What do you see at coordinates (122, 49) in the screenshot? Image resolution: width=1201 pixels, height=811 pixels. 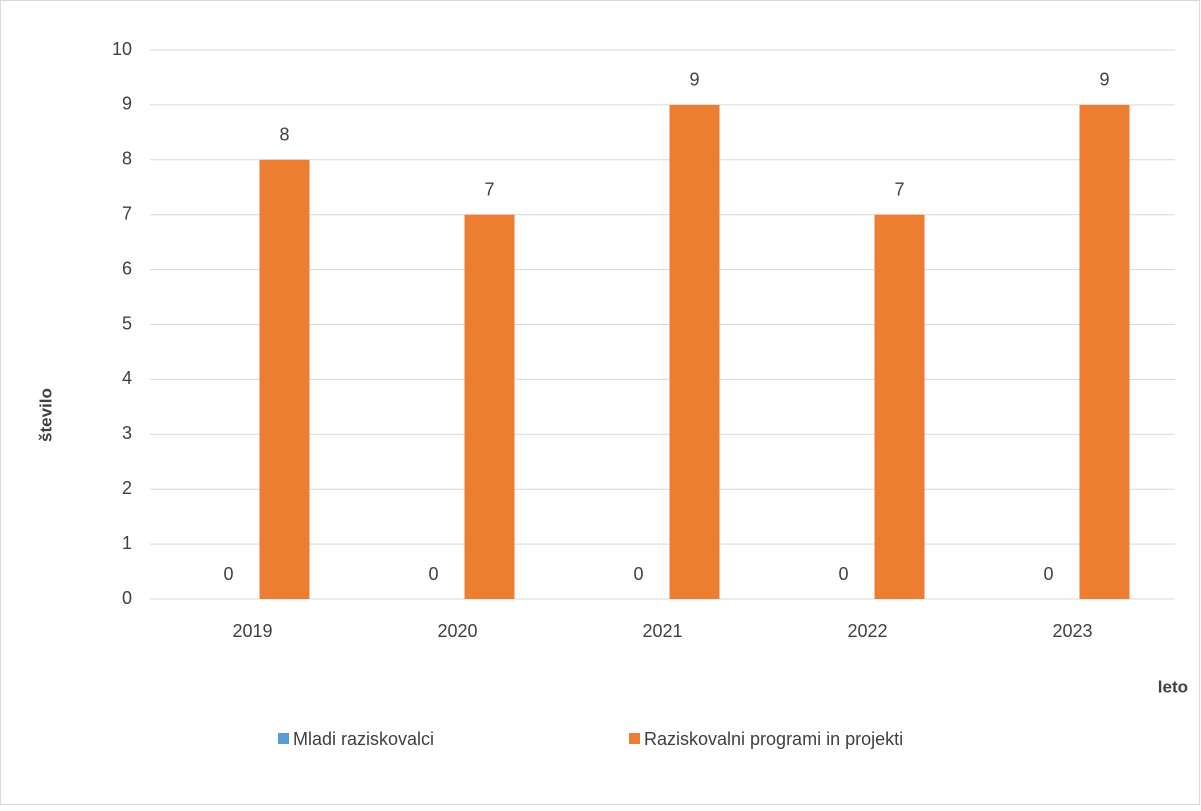 I see `y-tick-label: 10` at bounding box center [122, 49].